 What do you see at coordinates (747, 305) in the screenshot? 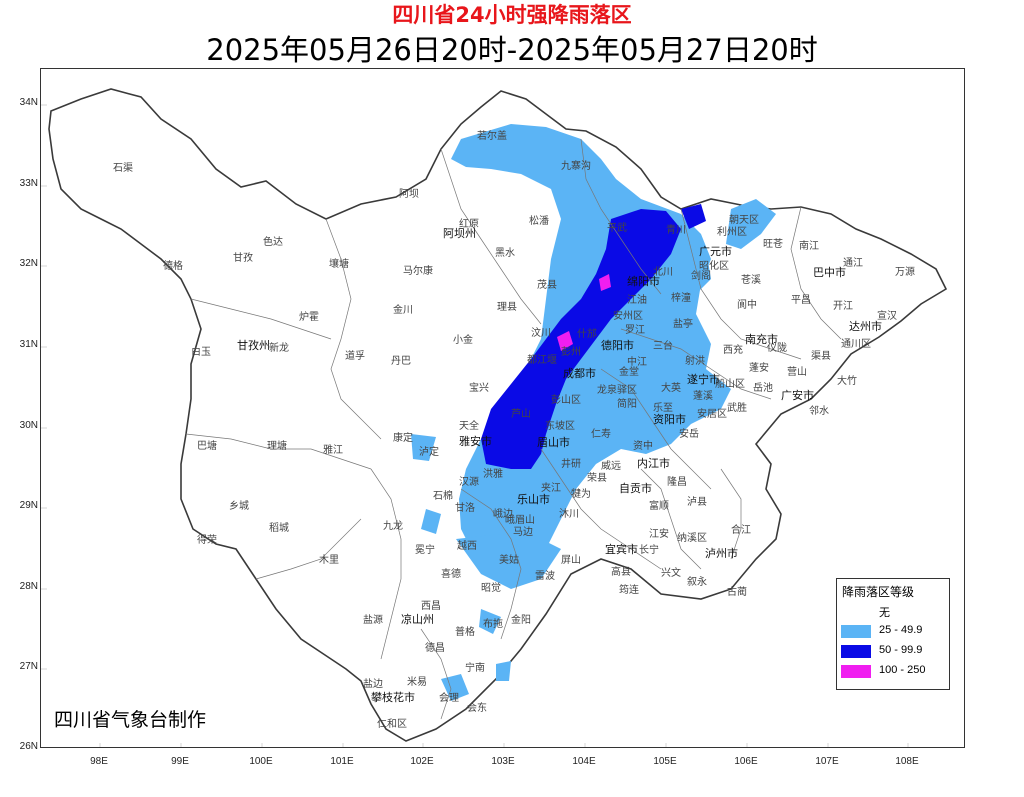
I see `place-label: 阆中` at bounding box center [747, 305].